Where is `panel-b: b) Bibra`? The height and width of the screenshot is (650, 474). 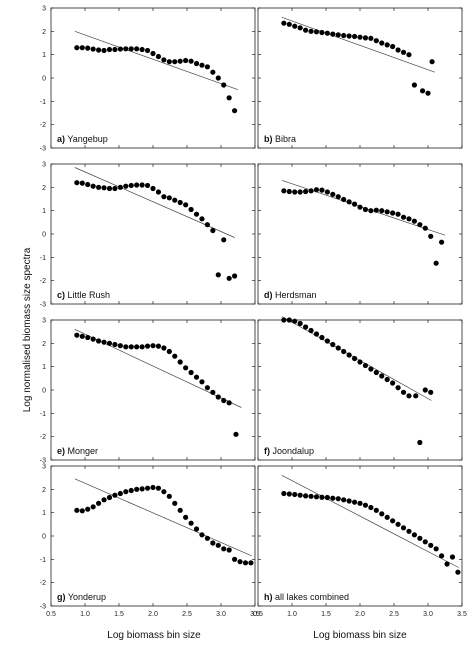 panel-b: b) Bibra is located at coordinates (360, 78).